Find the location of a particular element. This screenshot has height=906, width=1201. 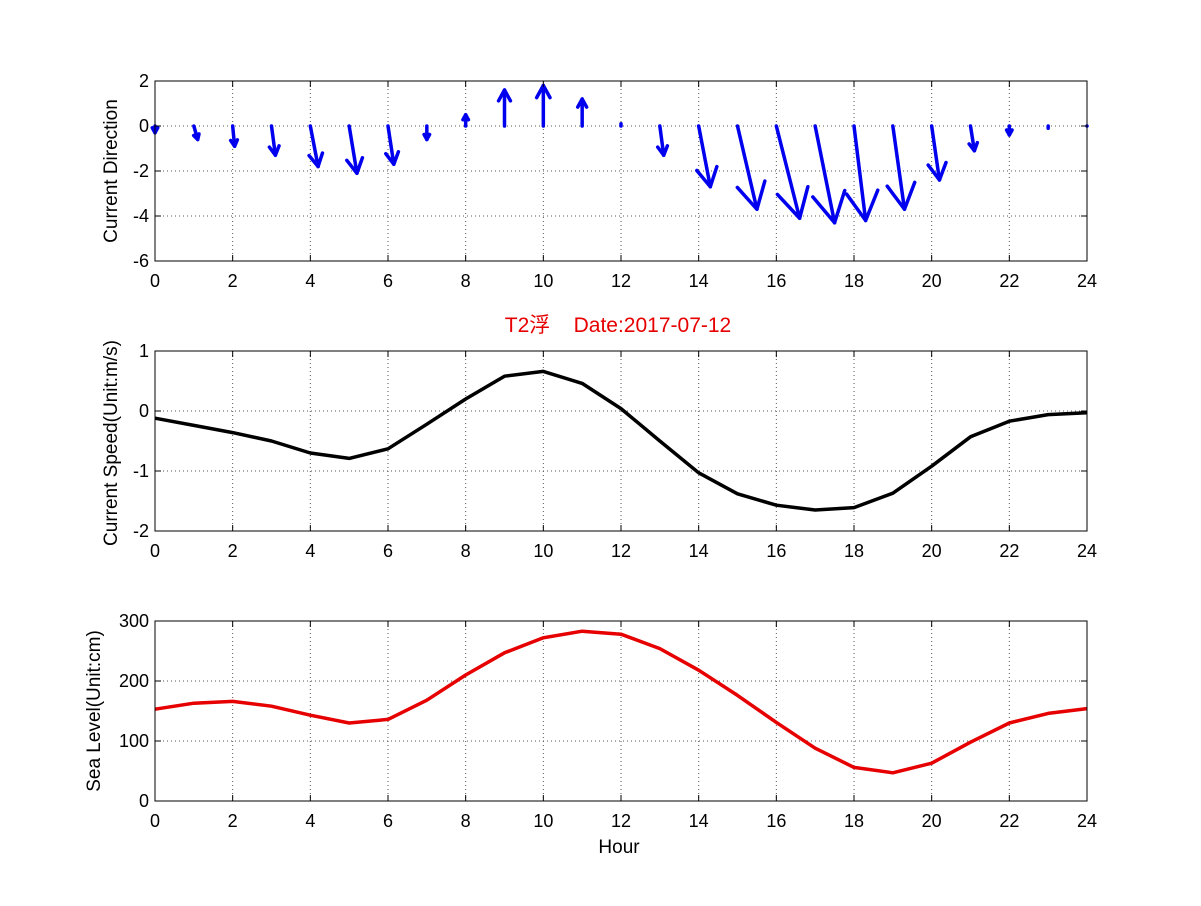

sea-level-series is located at coordinates (621, 702).